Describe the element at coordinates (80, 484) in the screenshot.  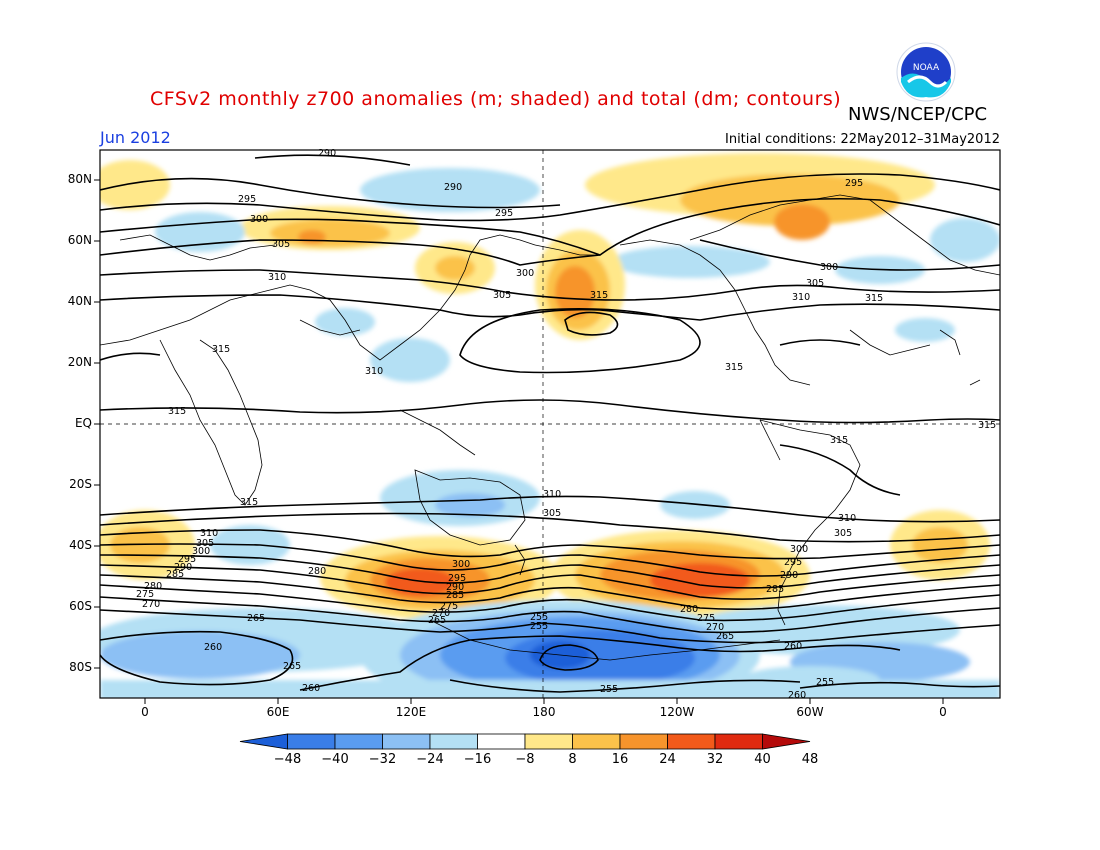
I see `latitude-tick-label: 20S` at that location.